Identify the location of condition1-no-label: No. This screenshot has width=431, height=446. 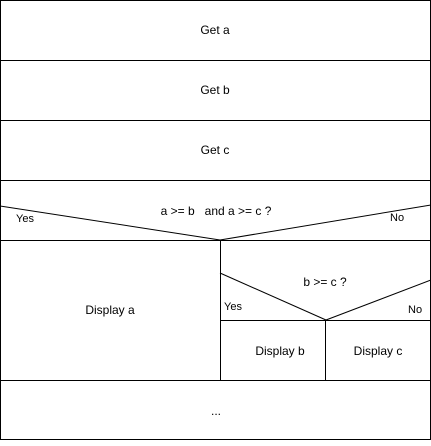
(397, 218).